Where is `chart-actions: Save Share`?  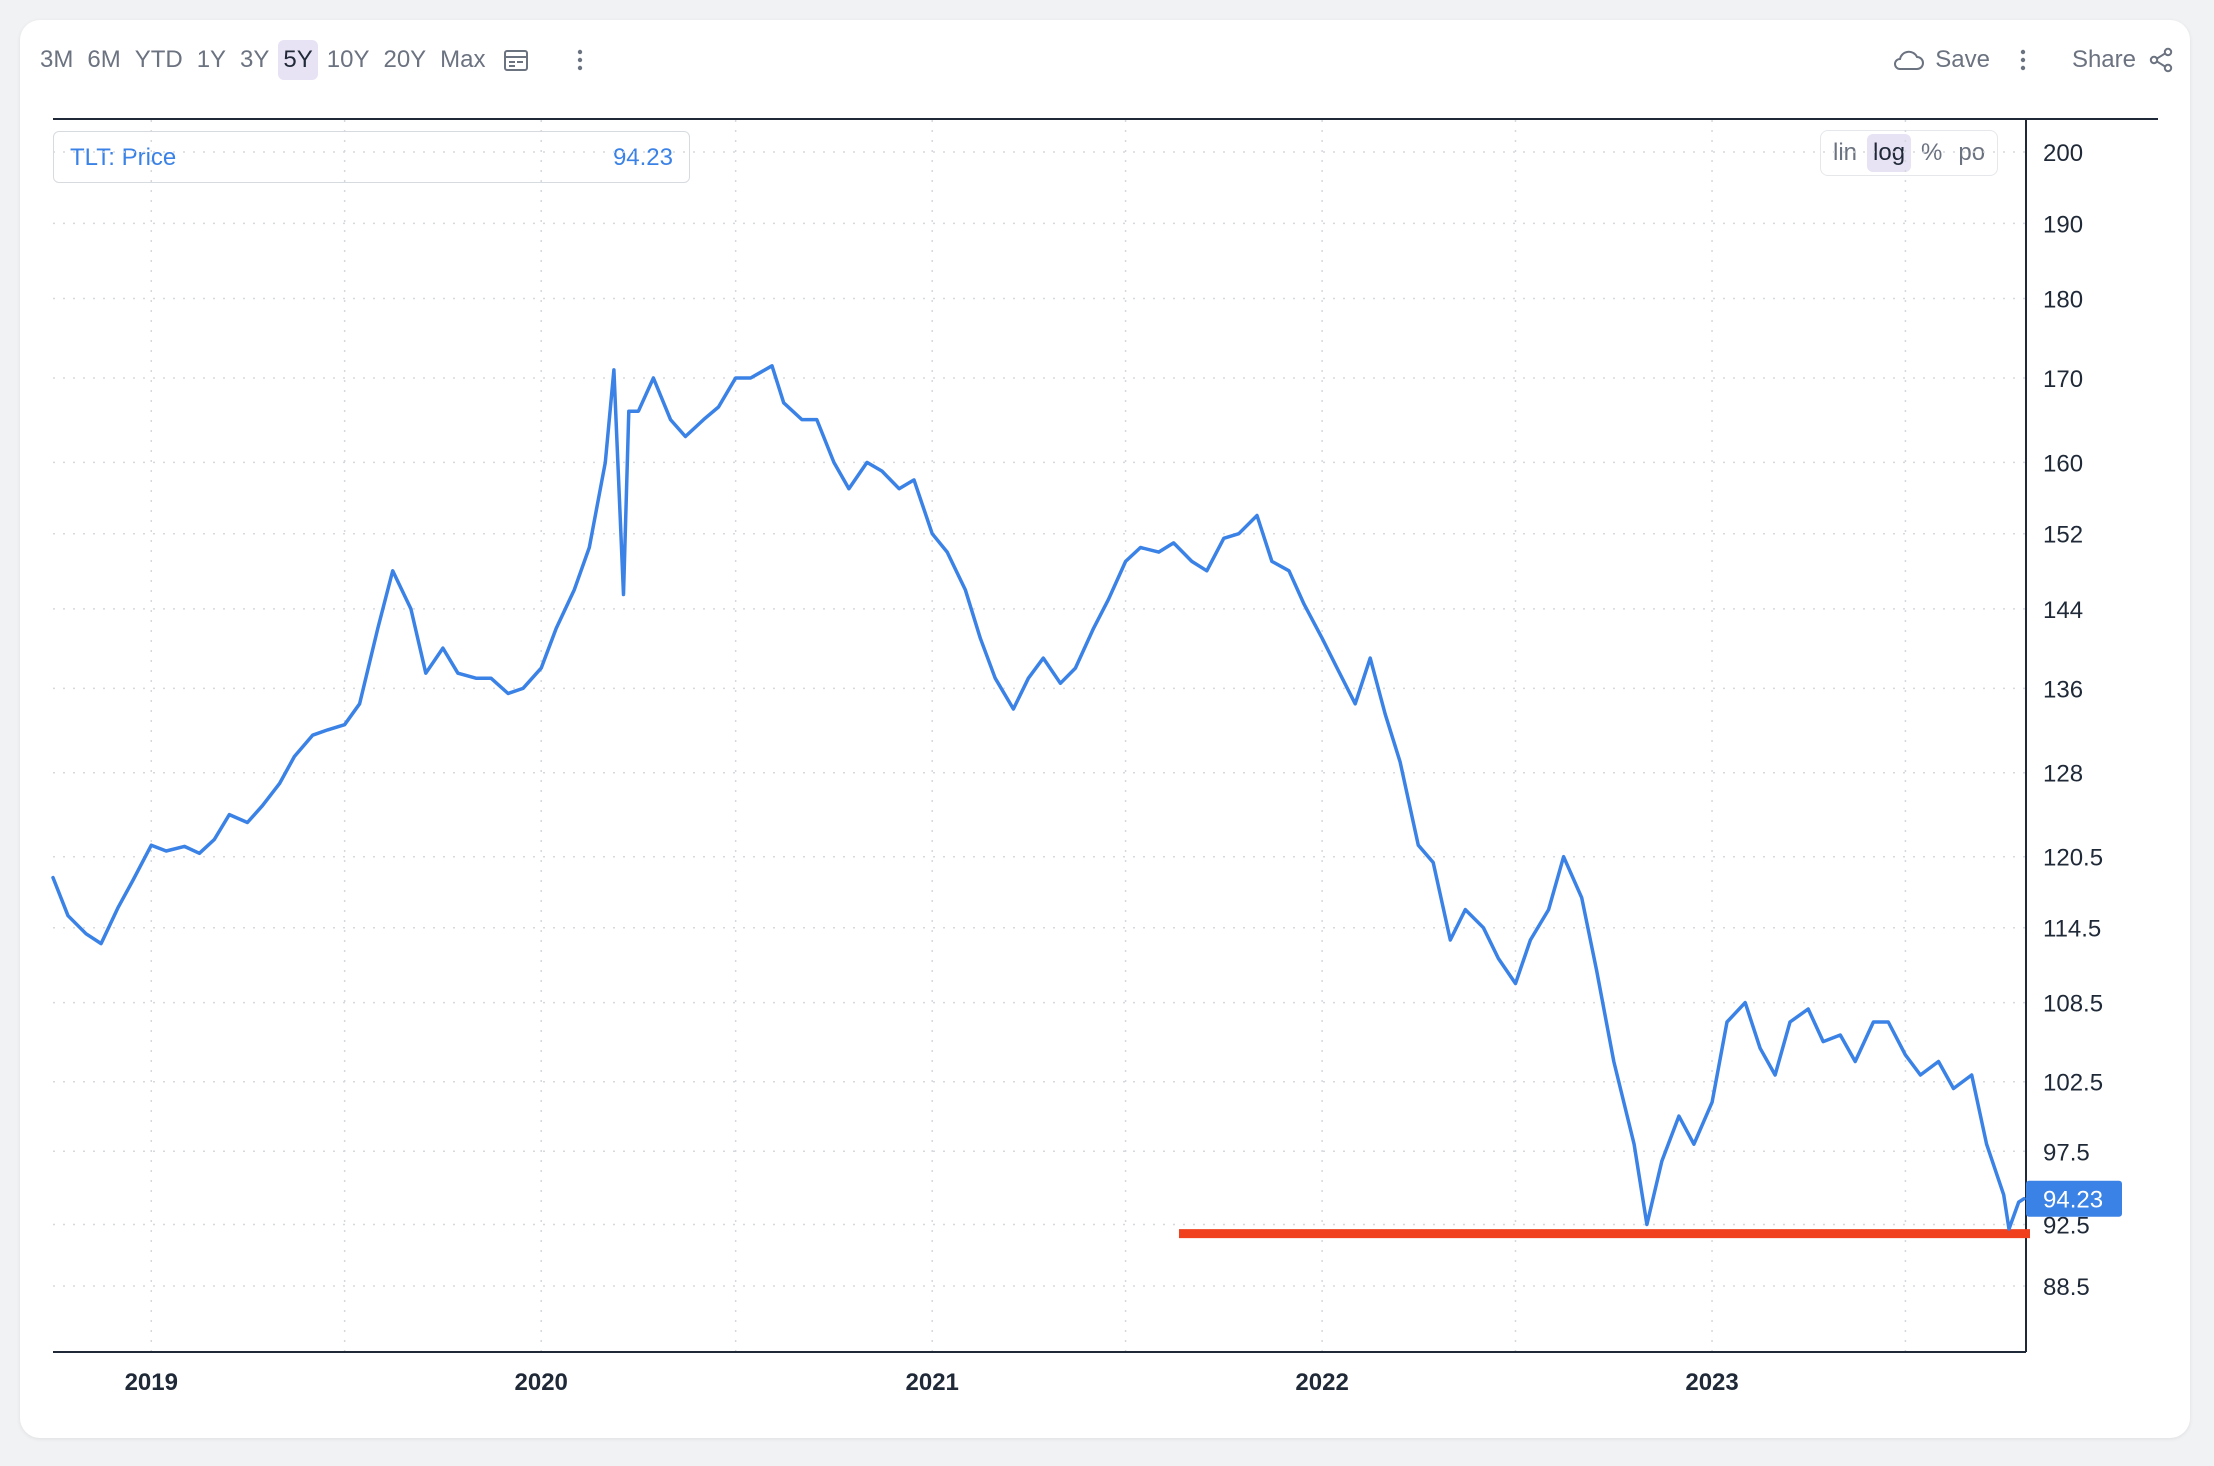 chart-actions: Save Share is located at coordinates (2032, 60).